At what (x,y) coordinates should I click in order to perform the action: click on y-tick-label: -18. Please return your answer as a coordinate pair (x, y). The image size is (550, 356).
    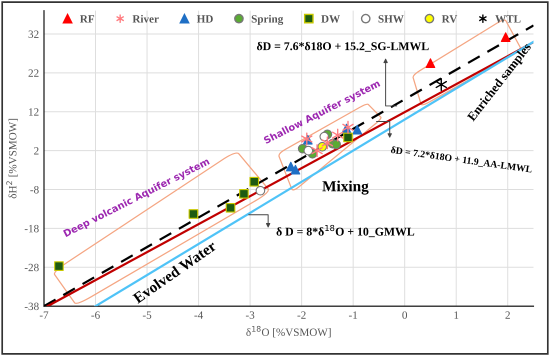
    Looking at the image, I should click on (31, 228).